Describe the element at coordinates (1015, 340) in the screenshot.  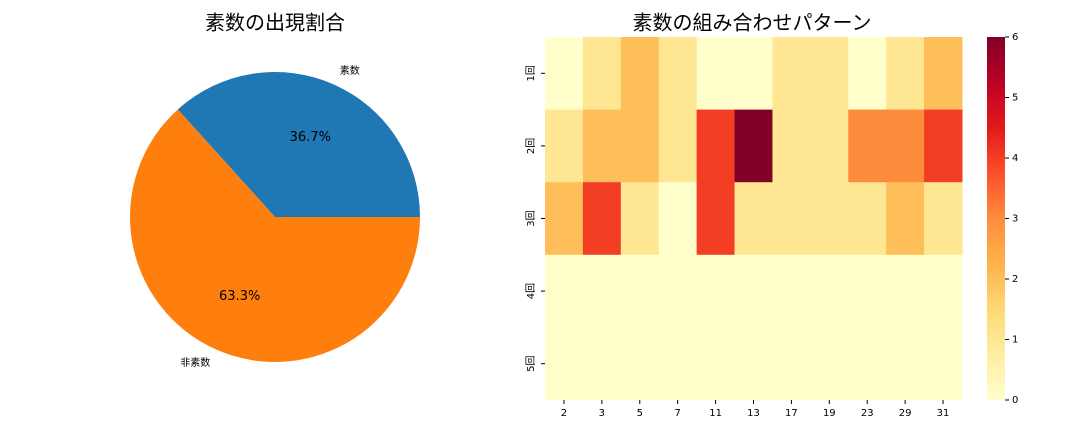
I see `colorbar-tick-label: 1` at that location.